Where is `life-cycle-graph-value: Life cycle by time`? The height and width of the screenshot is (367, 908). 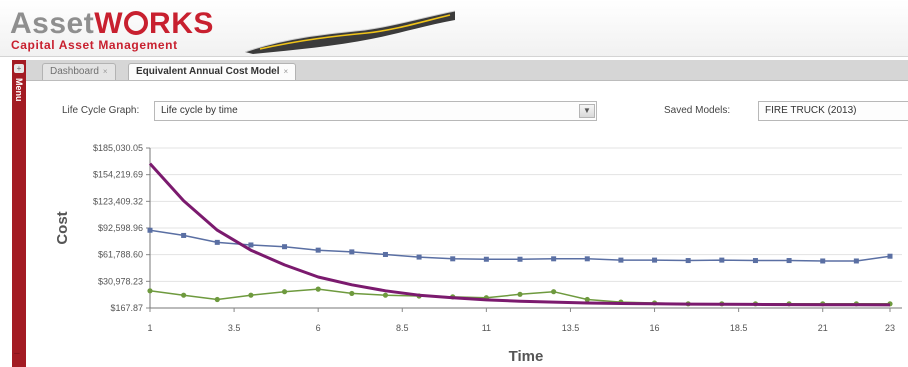
life-cycle-graph-value: Life cycle by time is located at coordinates (199, 110).